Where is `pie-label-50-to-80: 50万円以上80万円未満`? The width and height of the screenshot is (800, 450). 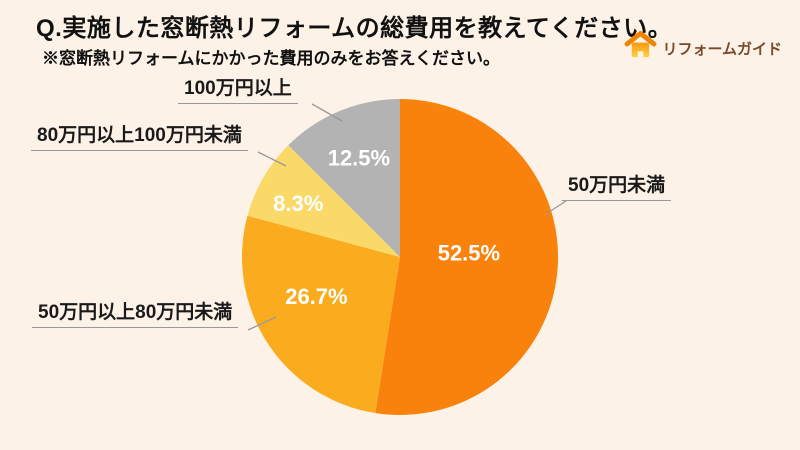 pie-label-50-to-80: 50万円以上80万円未満 is located at coordinates (135, 315).